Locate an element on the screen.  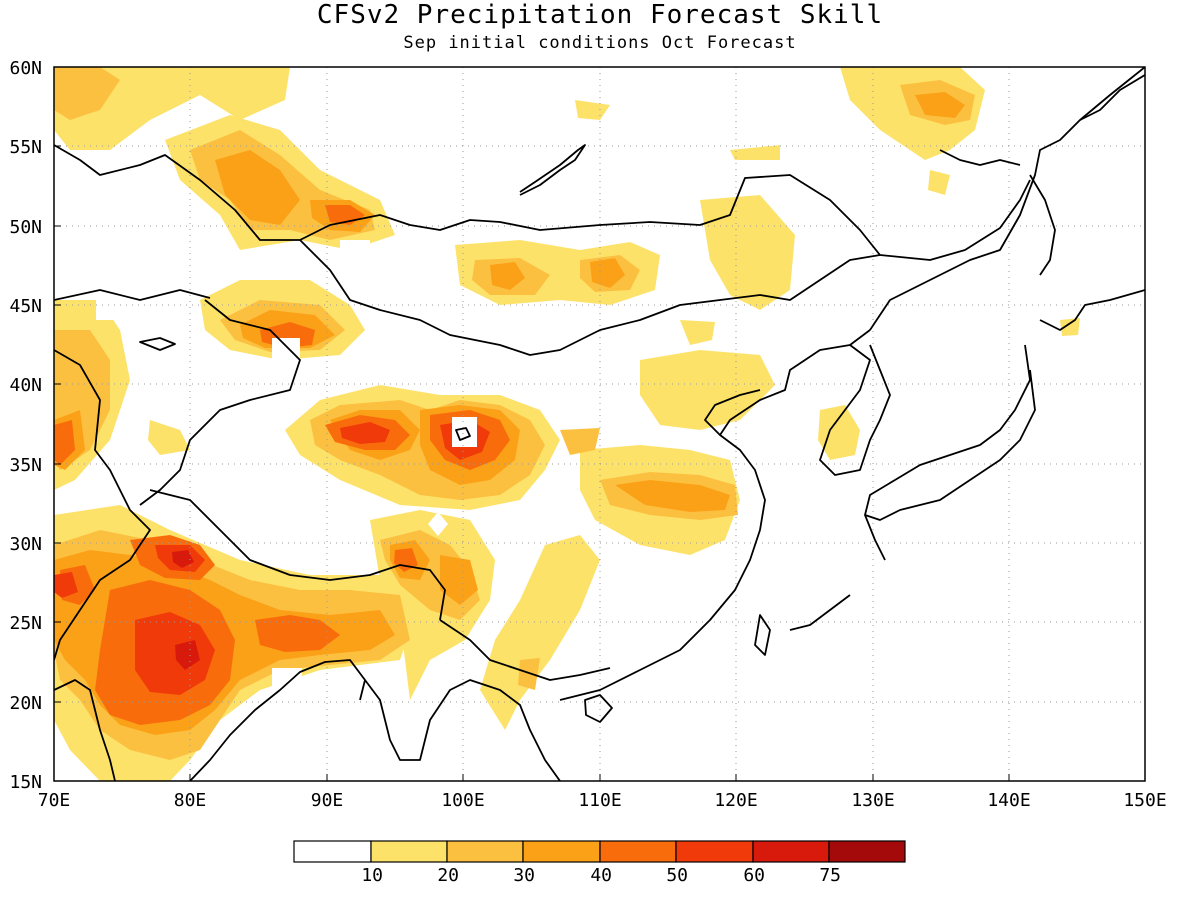
caspian-aral is located at coordinates (132, 295).